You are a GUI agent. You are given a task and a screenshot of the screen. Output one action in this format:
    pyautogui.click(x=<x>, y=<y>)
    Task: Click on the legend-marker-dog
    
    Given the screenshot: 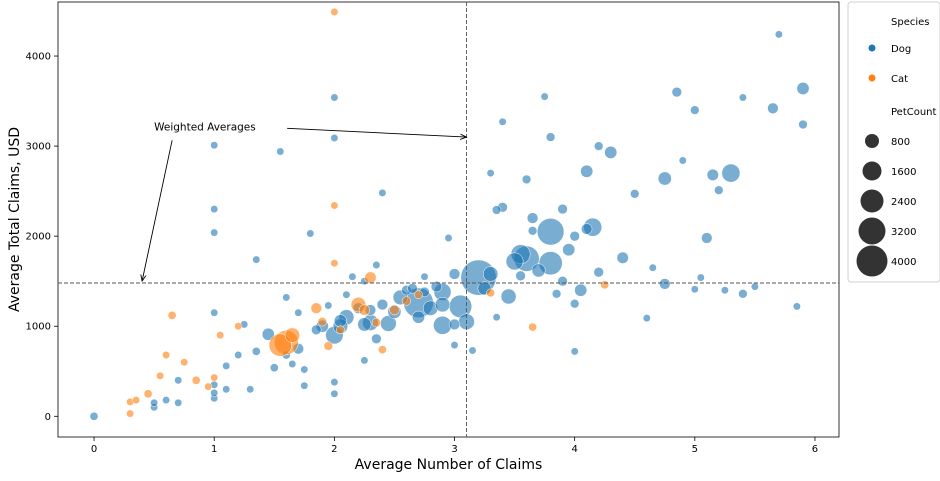 What is the action you would take?
    pyautogui.click(x=872, y=48)
    